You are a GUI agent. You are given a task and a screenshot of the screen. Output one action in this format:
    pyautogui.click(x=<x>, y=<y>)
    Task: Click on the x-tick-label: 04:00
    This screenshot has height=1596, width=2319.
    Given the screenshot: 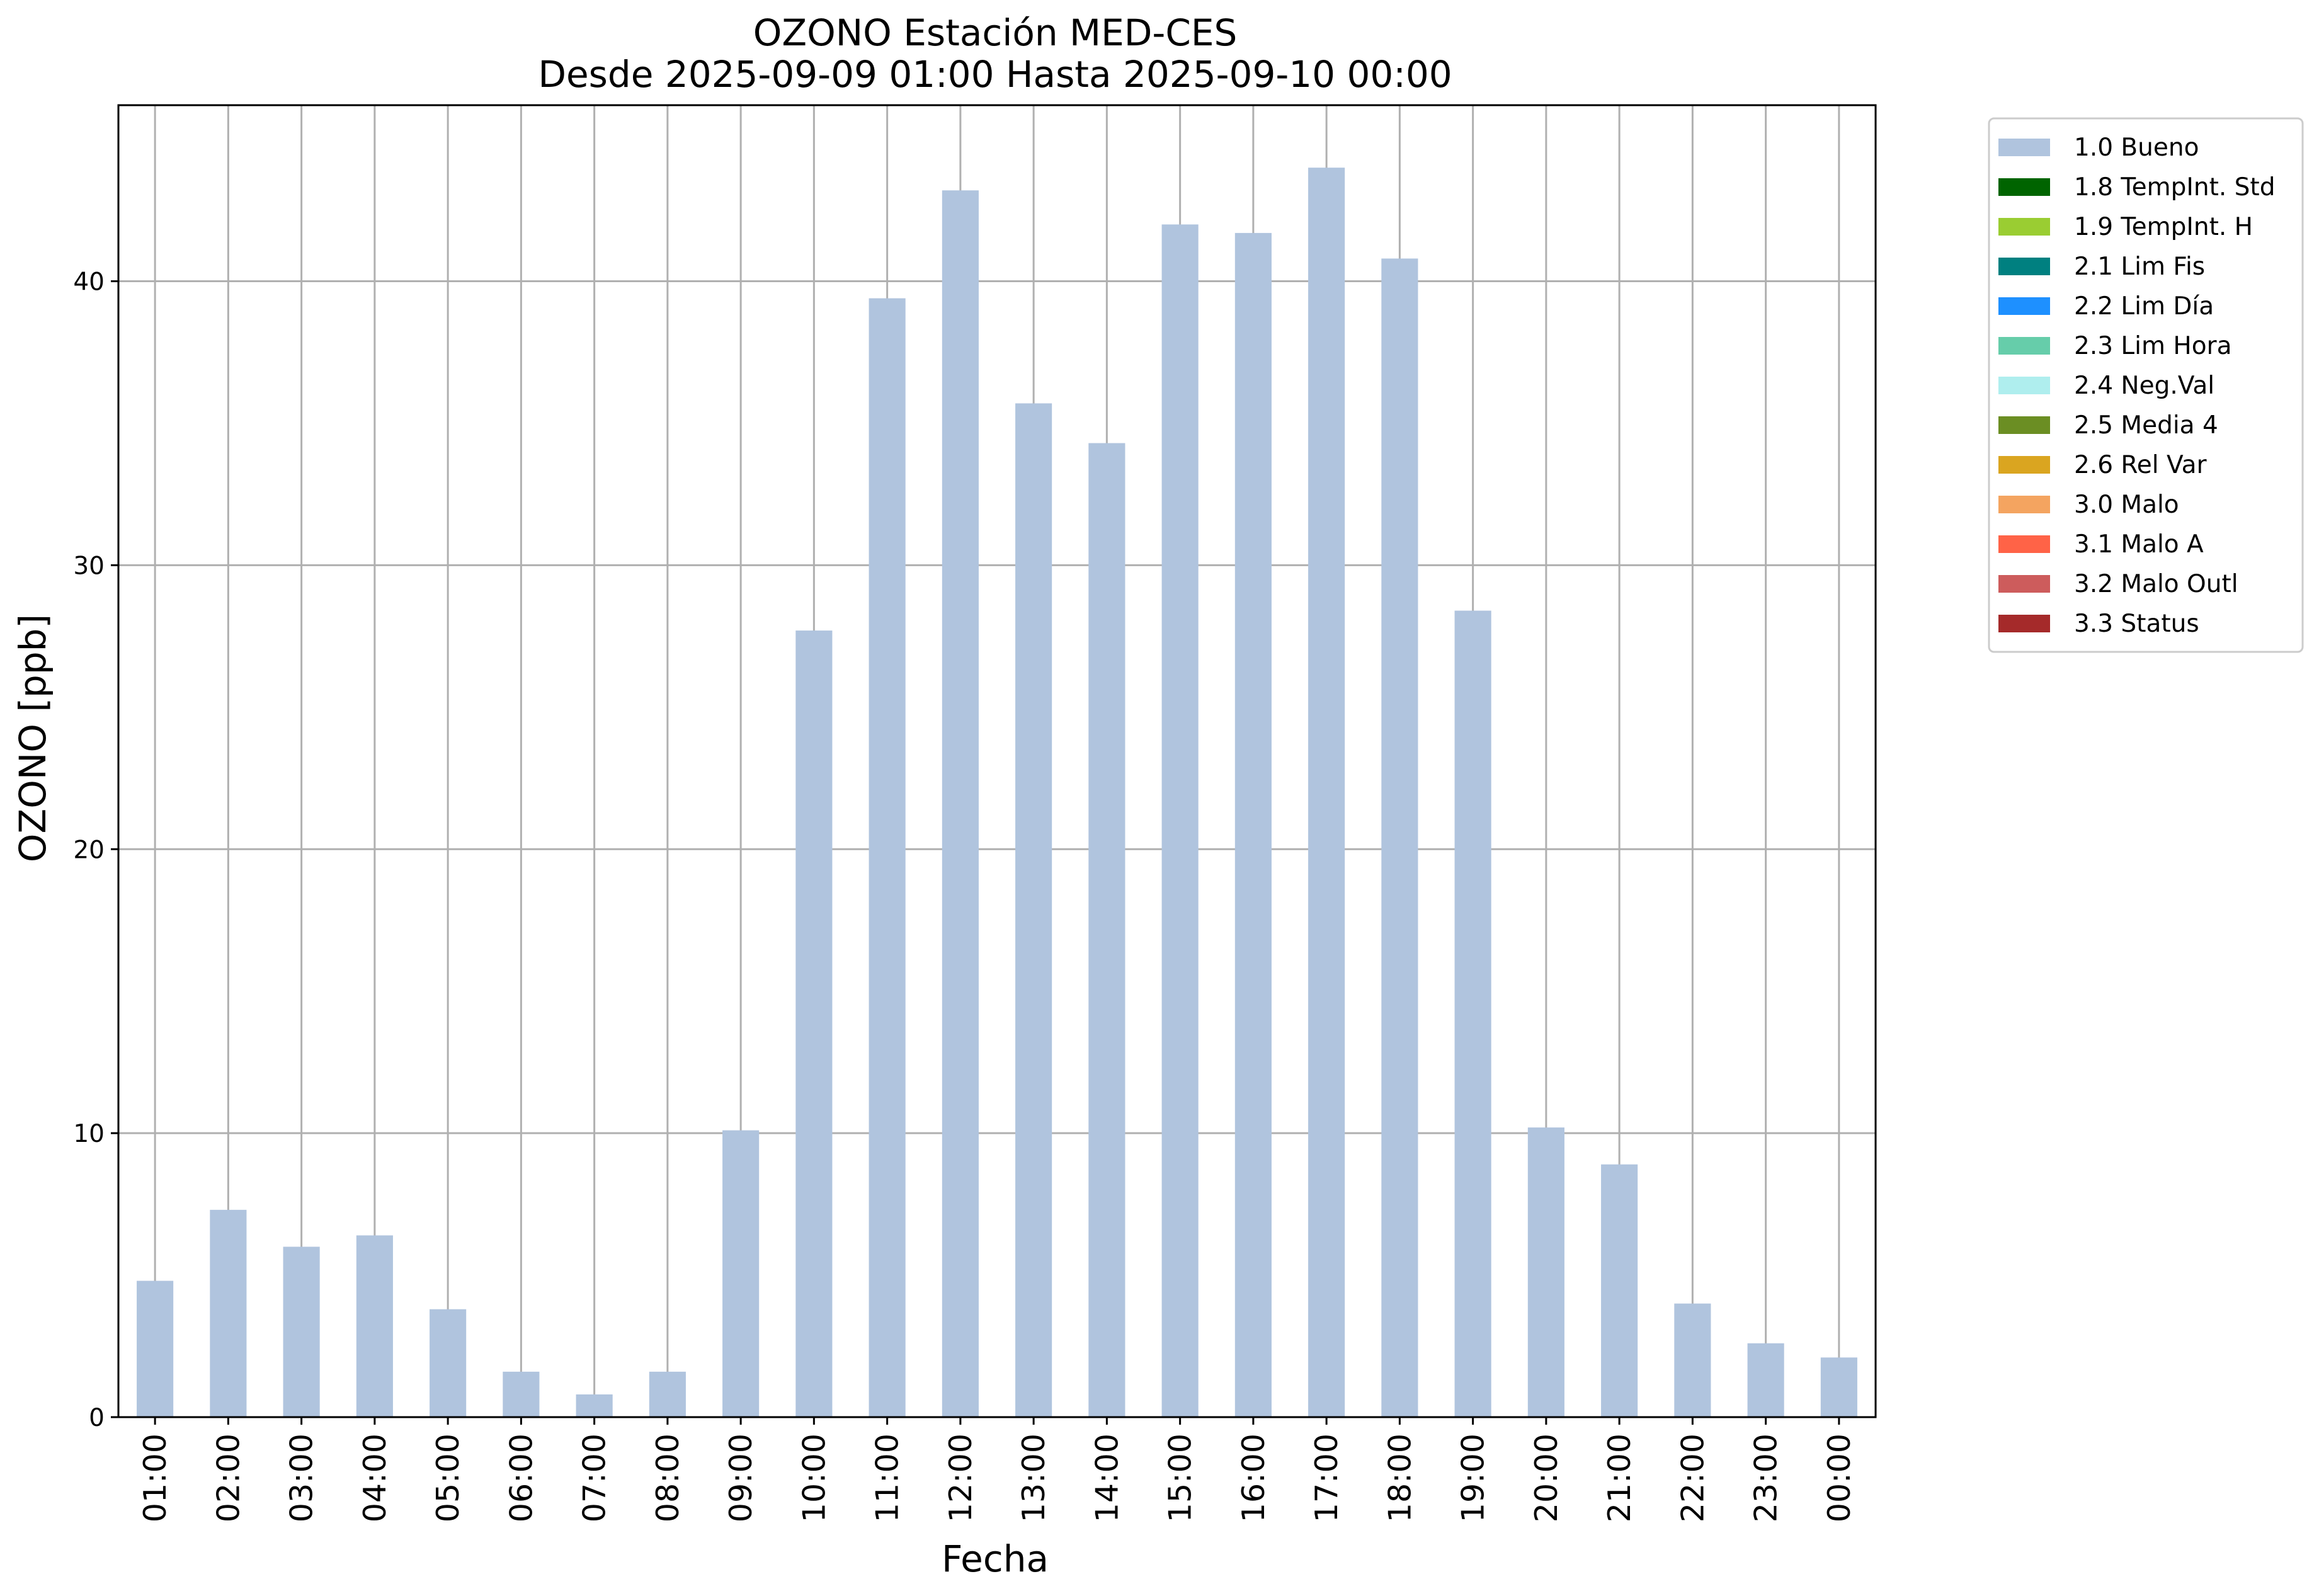 What is the action you would take?
    pyautogui.click(x=375, y=1478)
    